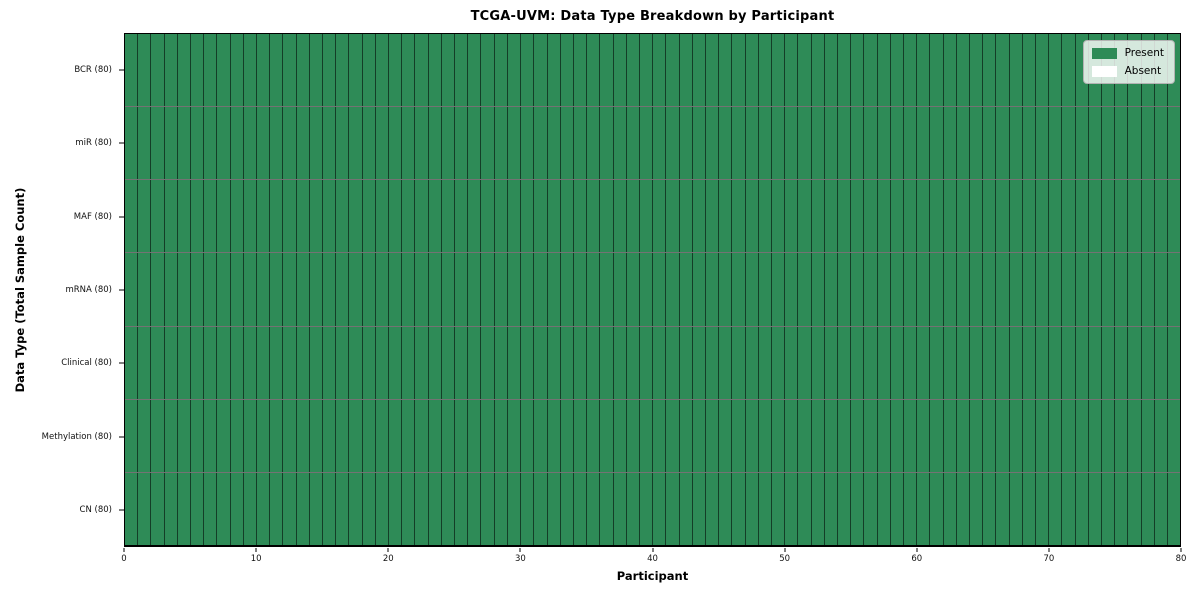 The image size is (1200, 600). I want to click on x-tick-label: 60, so click(917, 559).